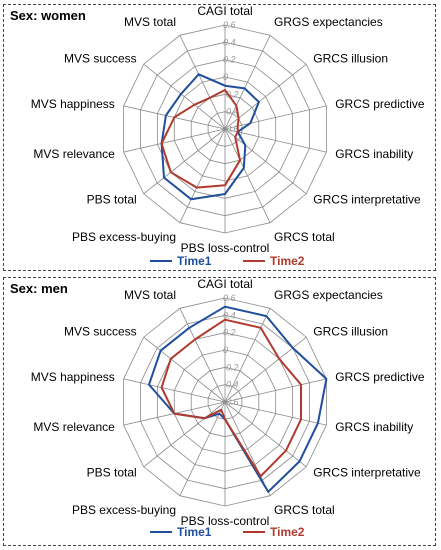 The height and width of the screenshot is (550, 441). What do you see at coordinates (39, 288) in the screenshot?
I see `panel-title: Sex: men` at bounding box center [39, 288].